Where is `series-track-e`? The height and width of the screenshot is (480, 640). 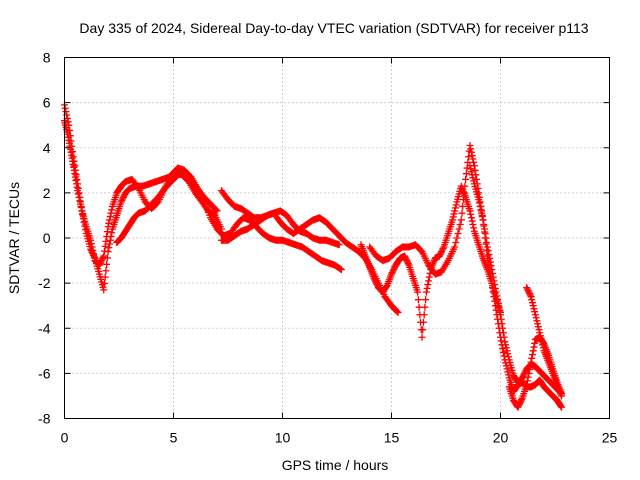
series-track-e is located at coordinates (280, 228).